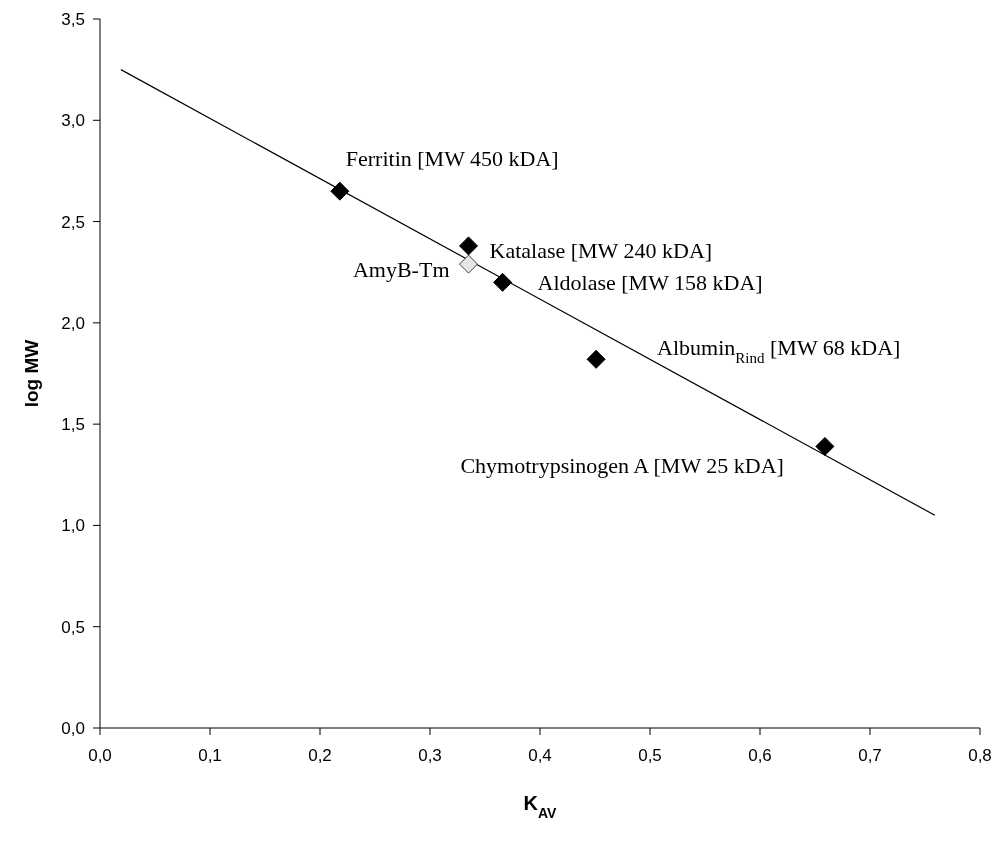  What do you see at coordinates (779, 351) in the screenshot?
I see `annotation: Albumin$_{Rind}$ [MW 68 kDA]` at bounding box center [779, 351].